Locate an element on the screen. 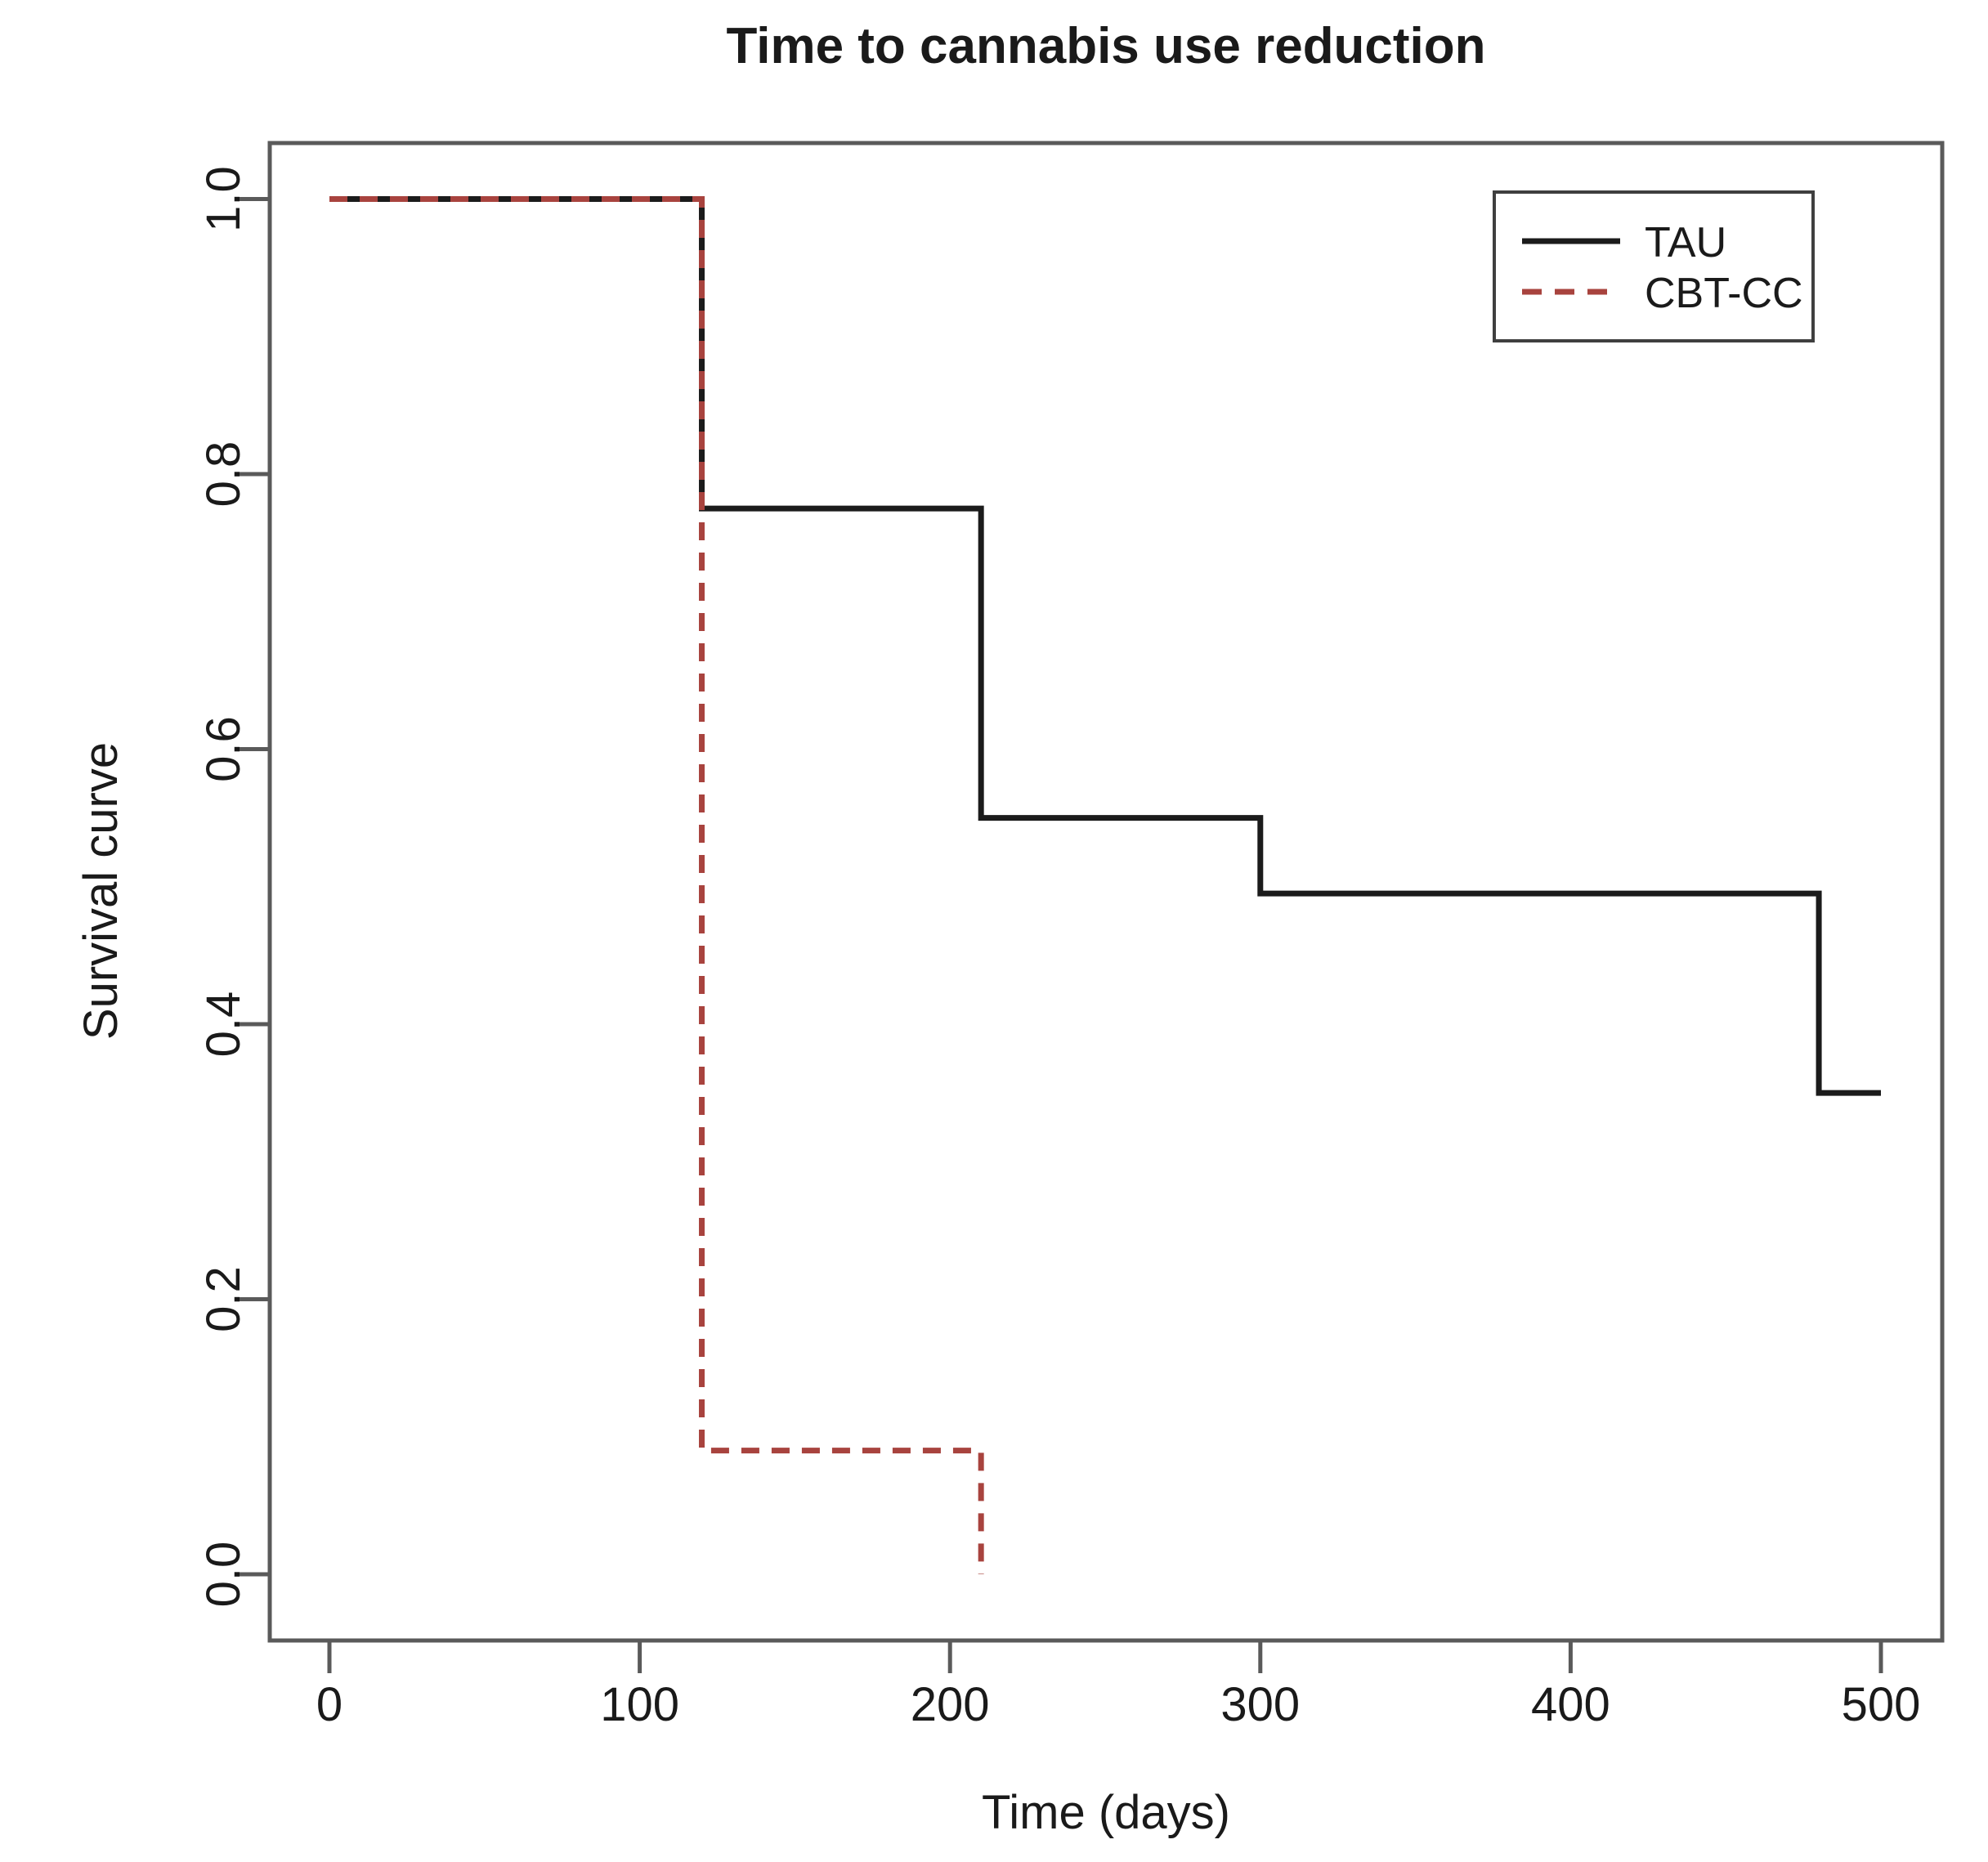 The height and width of the screenshot is (1862, 1988). y-tick-label: 0.4 is located at coordinates (223, 1024).